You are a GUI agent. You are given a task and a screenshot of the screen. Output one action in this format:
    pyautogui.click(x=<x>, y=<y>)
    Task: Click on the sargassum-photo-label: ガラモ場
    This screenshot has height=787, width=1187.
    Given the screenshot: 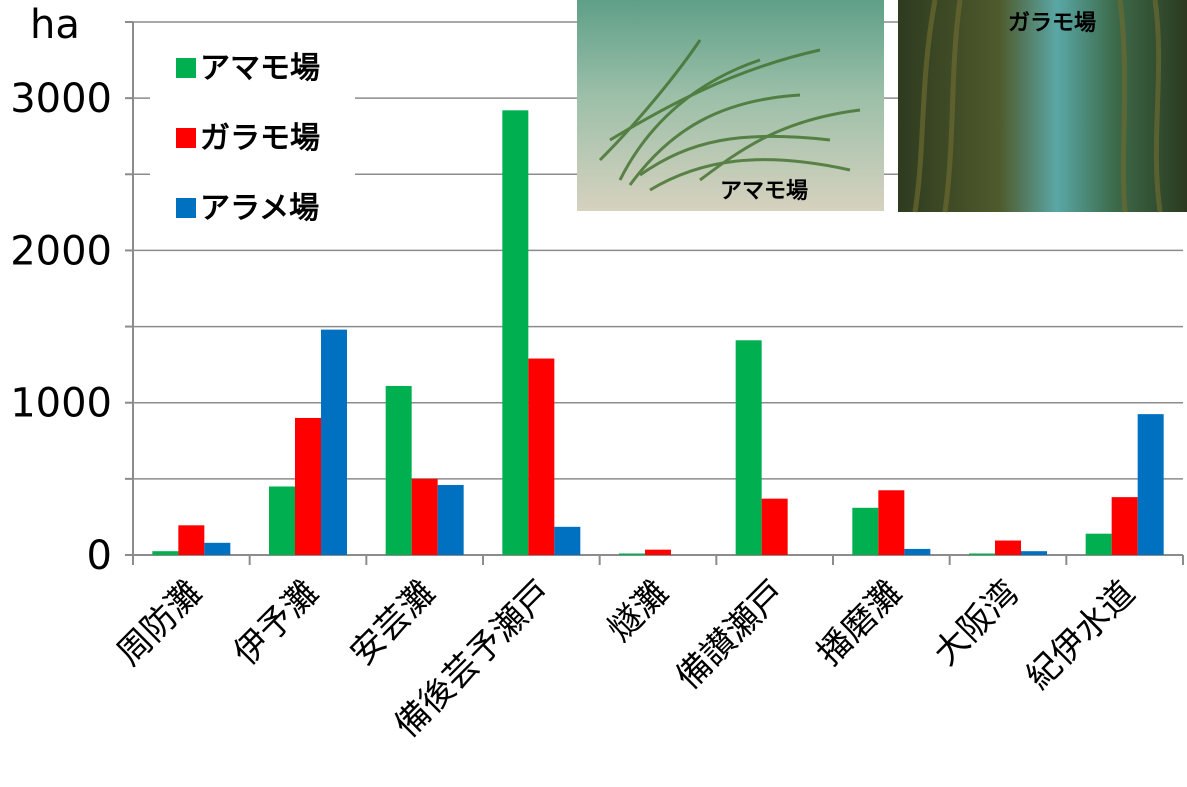 What is the action you would take?
    pyautogui.click(x=1052, y=23)
    